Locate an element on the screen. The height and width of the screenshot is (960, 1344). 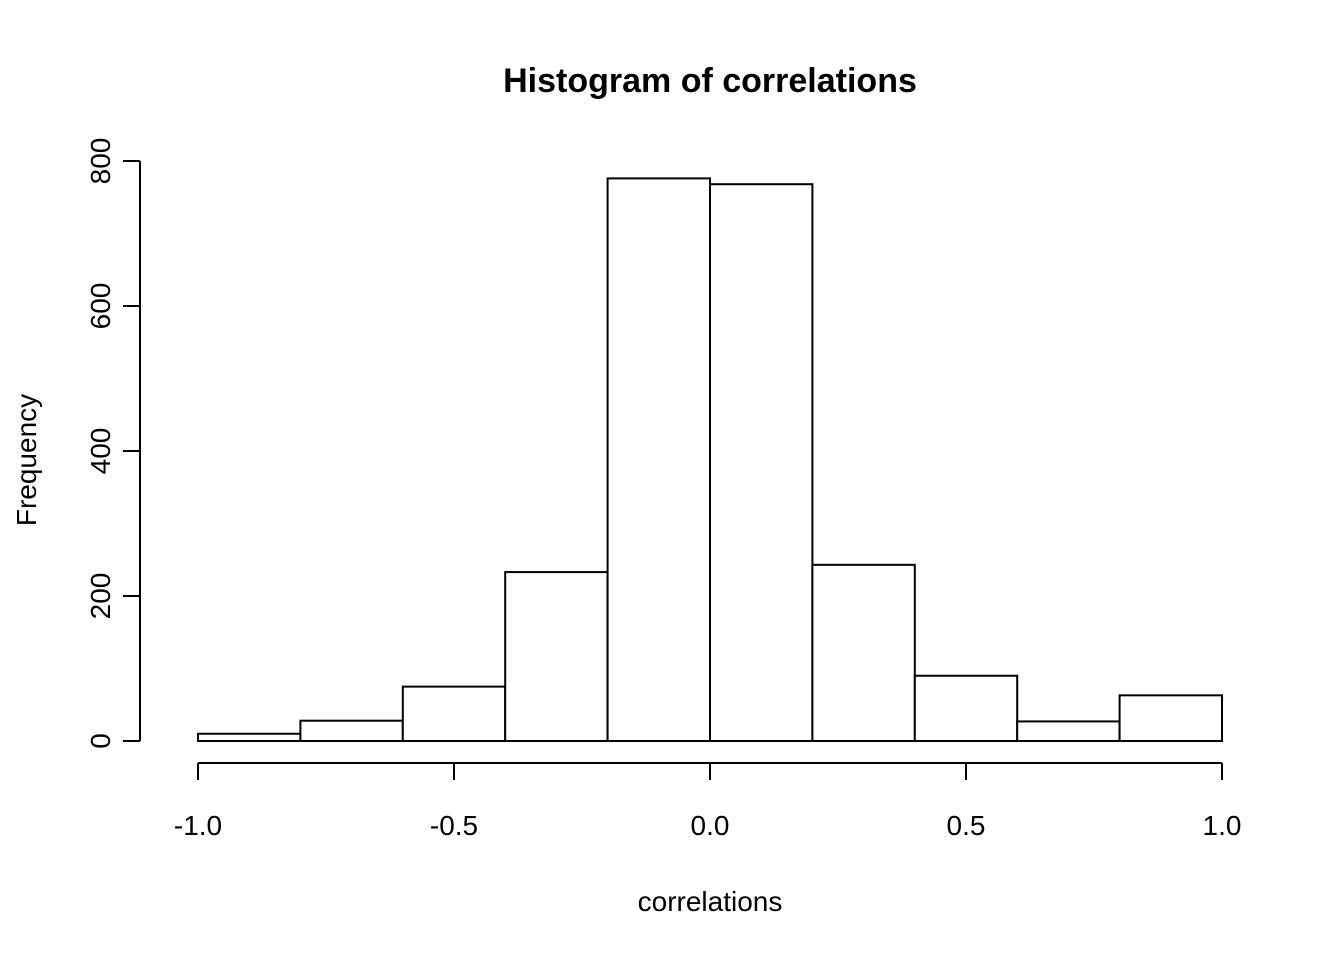
x-tick-label: -0.5 is located at coordinates (454, 825).